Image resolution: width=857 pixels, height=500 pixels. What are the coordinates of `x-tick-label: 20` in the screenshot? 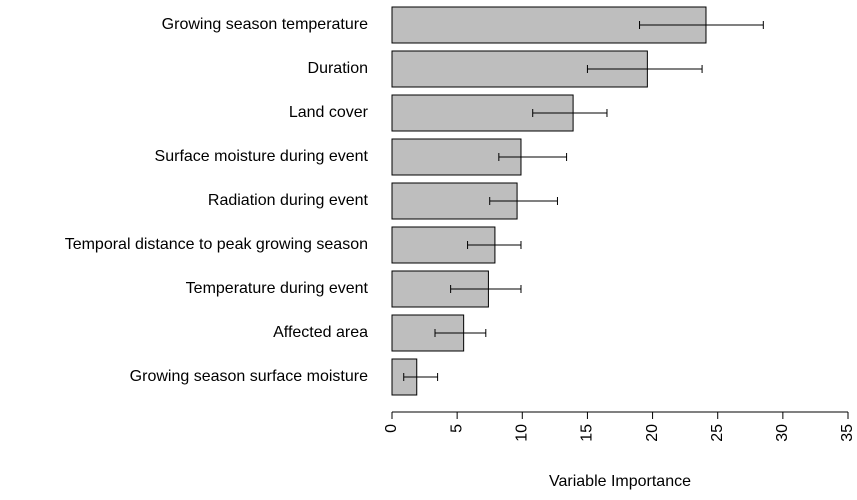 It's located at (652, 433).